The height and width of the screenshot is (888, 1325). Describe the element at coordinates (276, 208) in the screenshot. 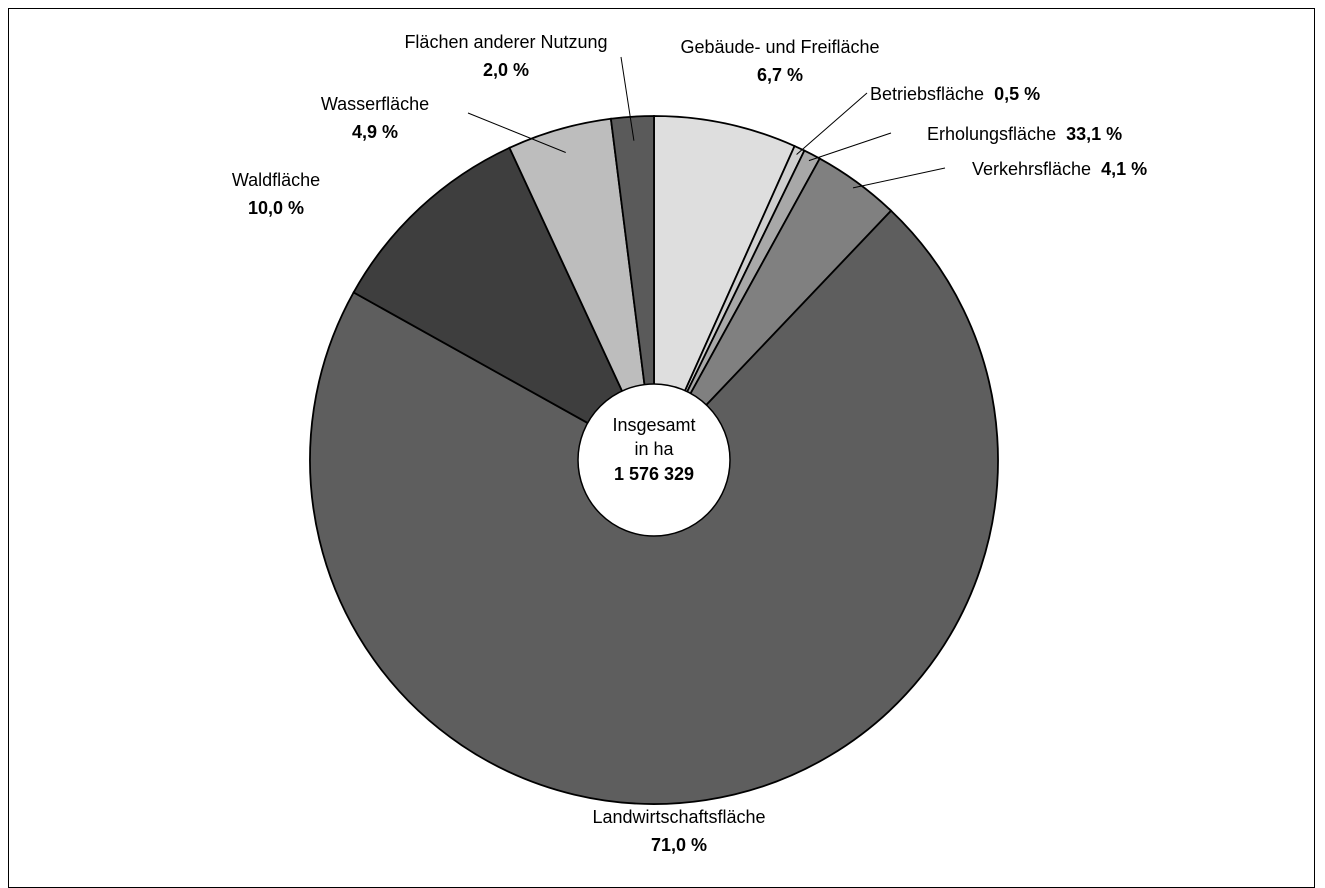

I see `label-wald-value: 10,0 %` at that location.